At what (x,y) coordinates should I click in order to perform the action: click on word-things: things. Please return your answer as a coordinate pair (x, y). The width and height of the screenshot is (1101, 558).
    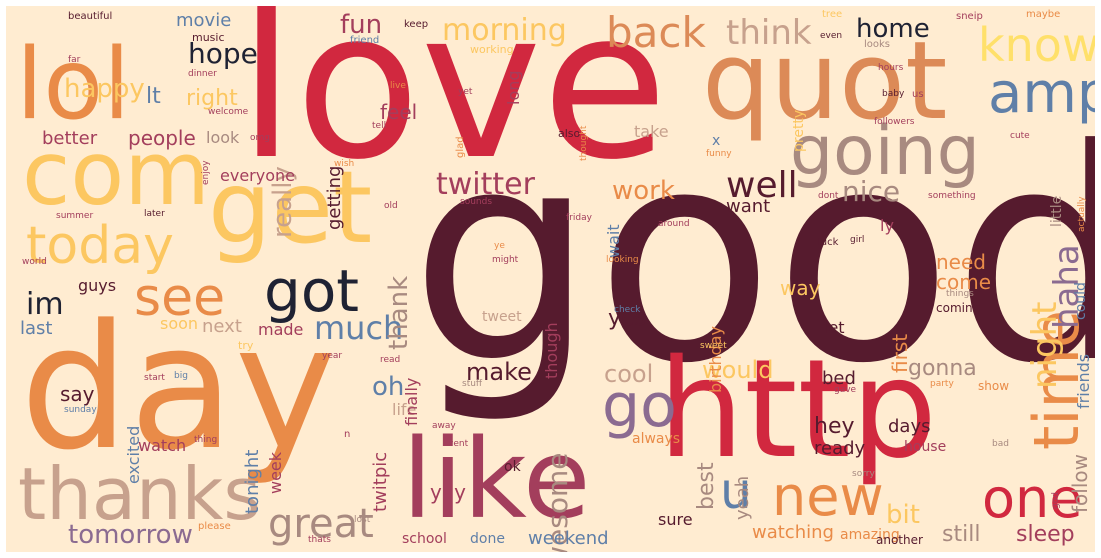
    Looking at the image, I should click on (960, 294).